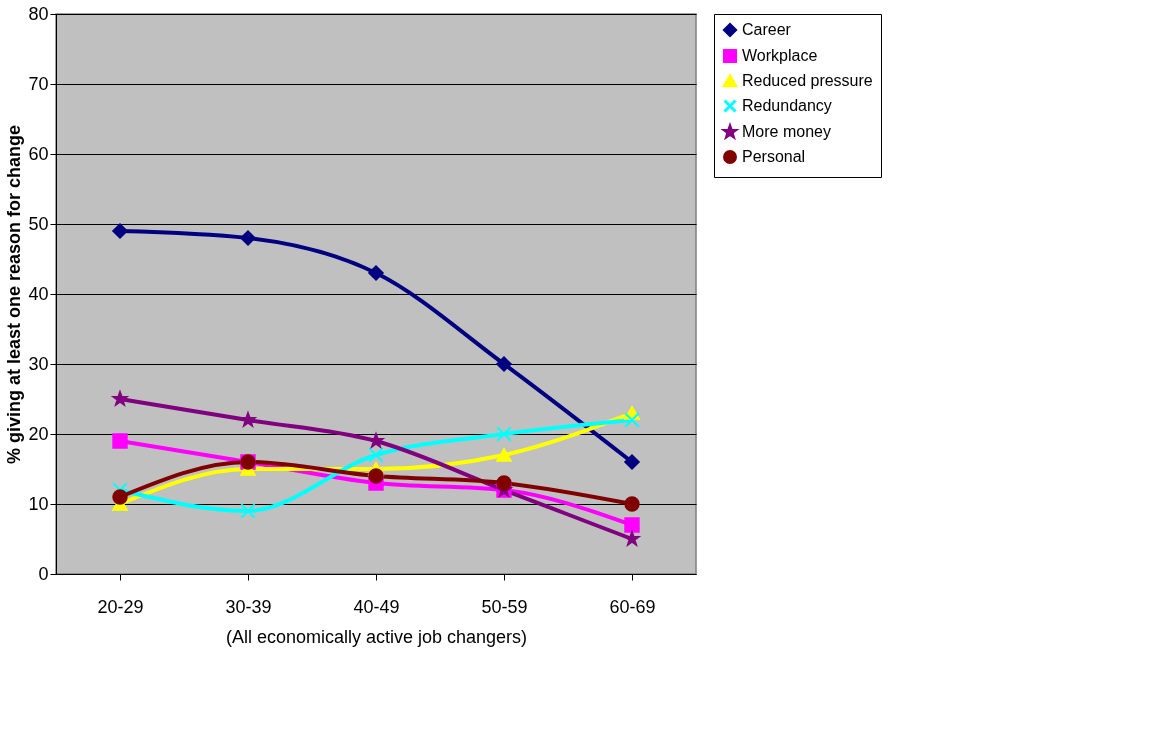 This screenshot has height=746, width=1153. Describe the element at coordinates (807, 80) in the screenshot. I see `legend-label: Reduced pressure` at that location.